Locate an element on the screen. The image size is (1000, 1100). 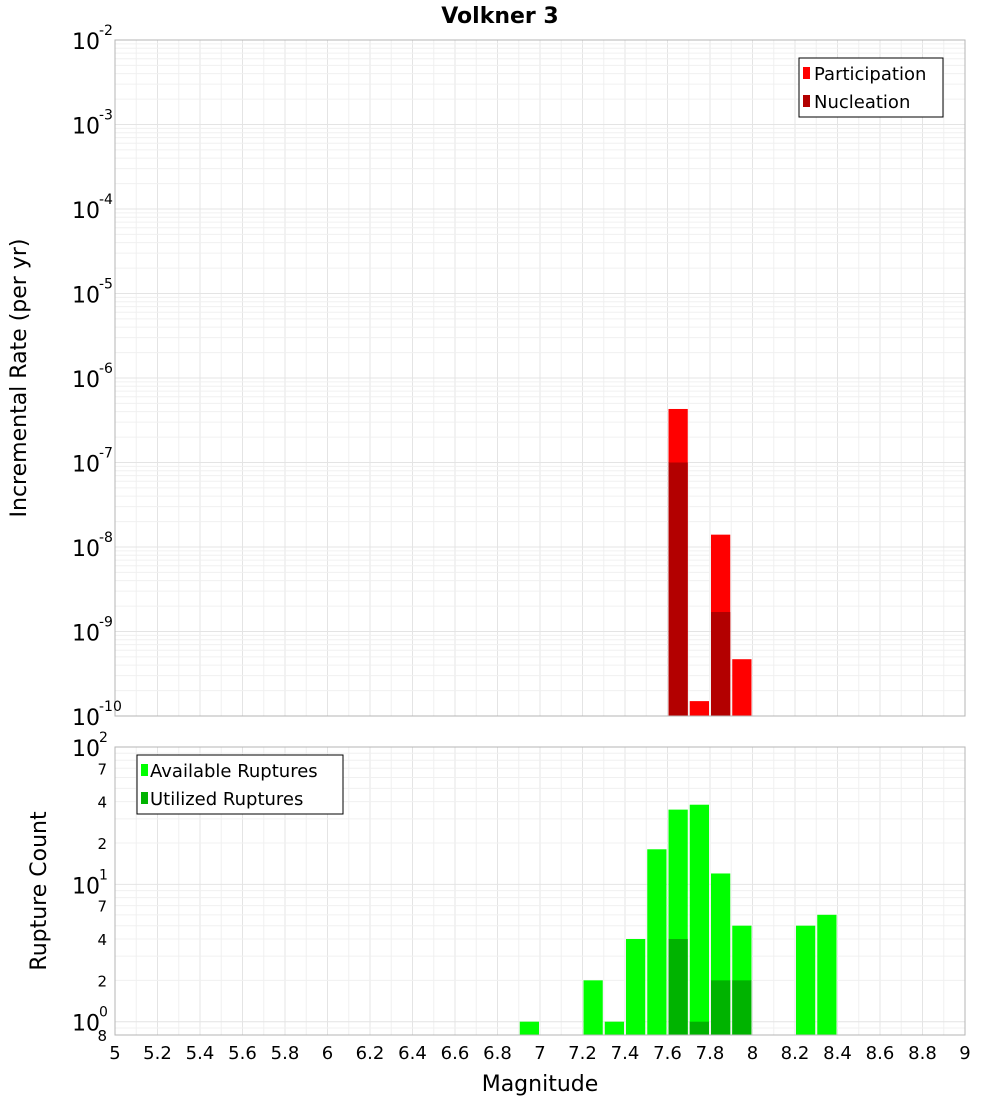
x-tick-label: 6 is located at coordinates (327, 1053).